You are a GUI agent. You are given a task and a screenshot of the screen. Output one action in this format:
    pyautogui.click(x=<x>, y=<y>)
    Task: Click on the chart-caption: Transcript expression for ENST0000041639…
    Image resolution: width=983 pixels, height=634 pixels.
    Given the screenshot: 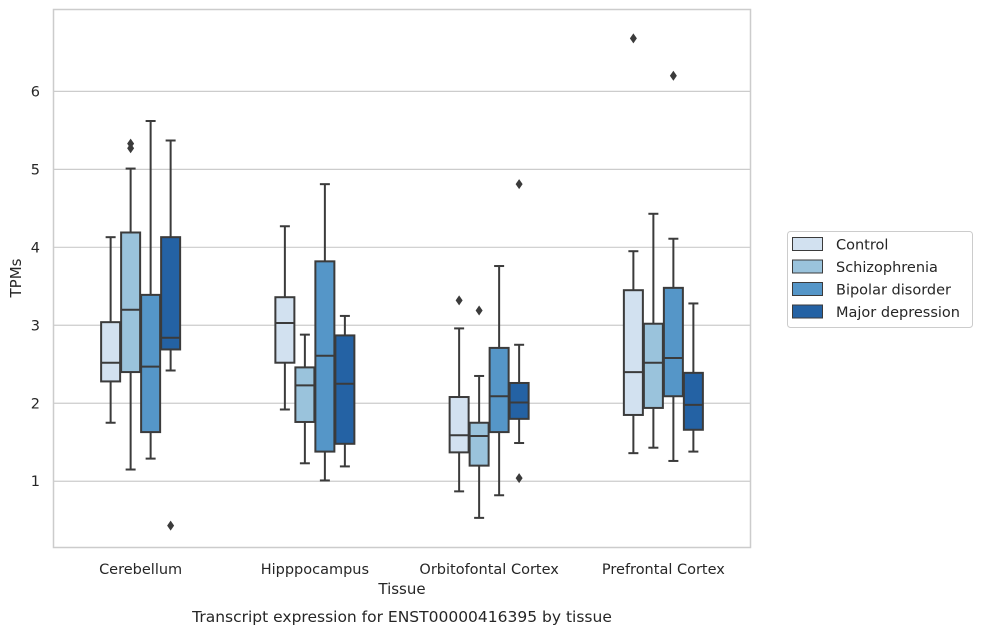 What is the action you would take?
    pyautogui.click(x=401, y=617)
    